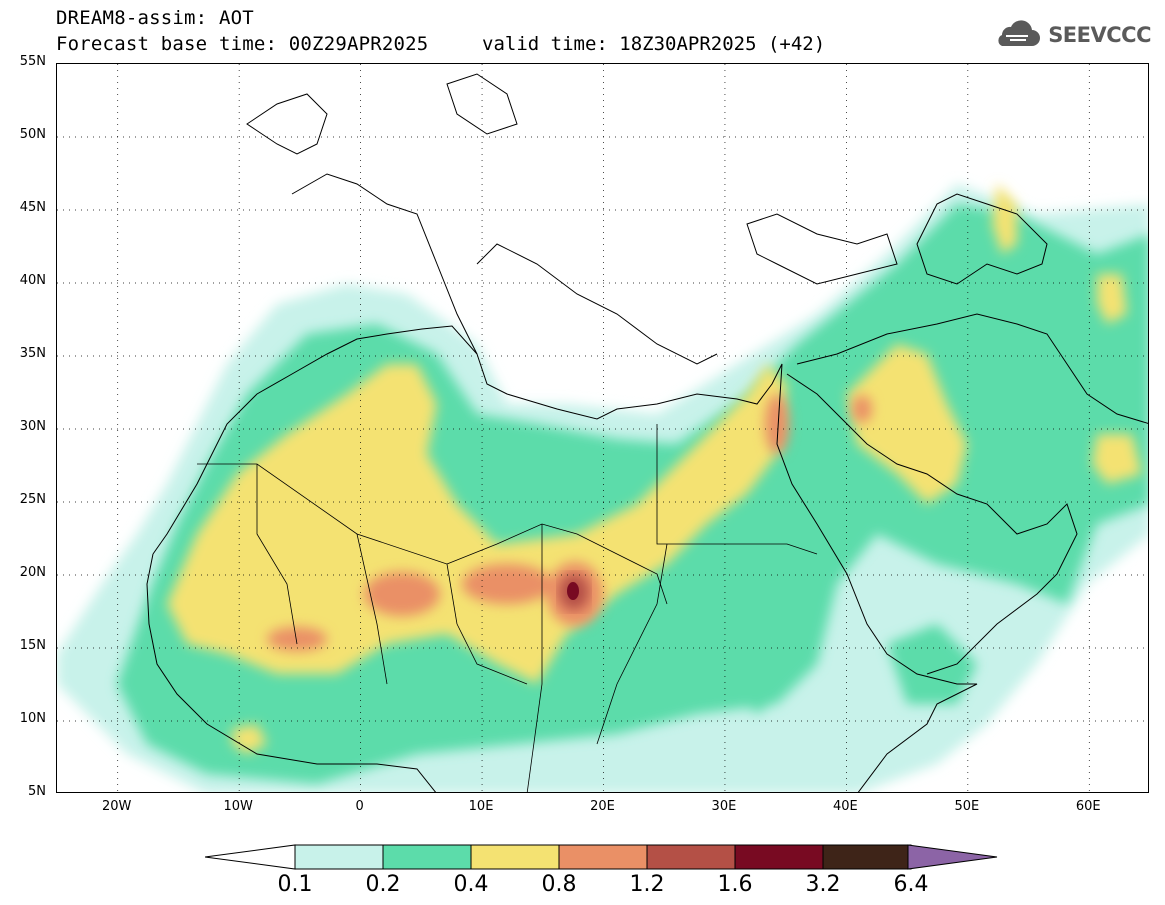 This screenshot has height=905, width=1165. I want to click on colorbar-label: 0.1, so click(295, 884).